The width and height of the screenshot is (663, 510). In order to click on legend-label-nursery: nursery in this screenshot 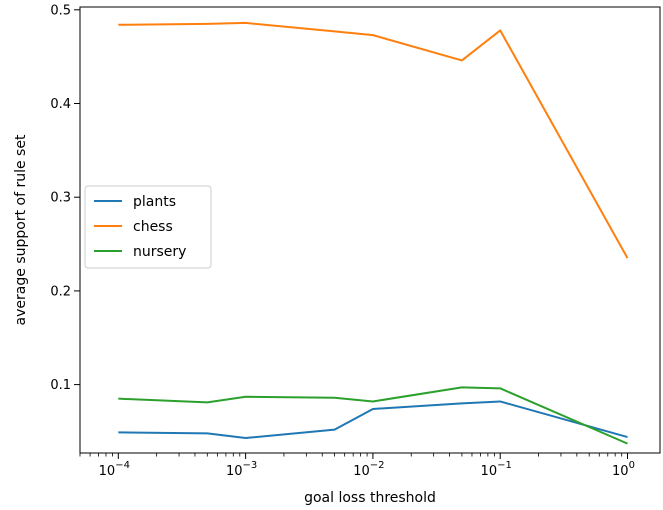, I will do `click(159, 252)`.